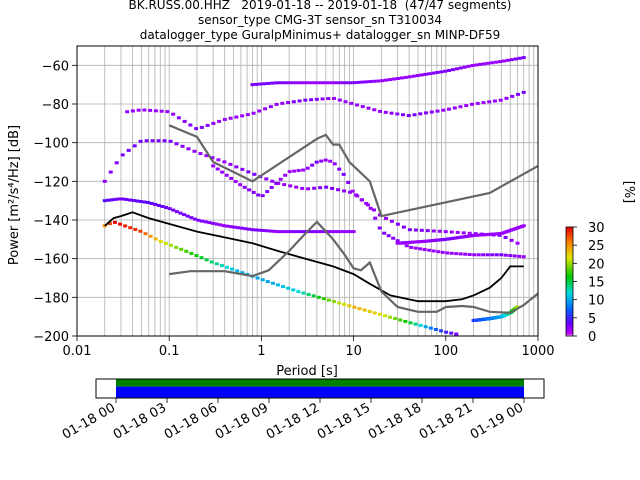  Describe the element at coordinates (320, 20) in the screenshot. I see `chart-title-line2: sensor_type CMG-3T sensor_sn T310034` at that location.